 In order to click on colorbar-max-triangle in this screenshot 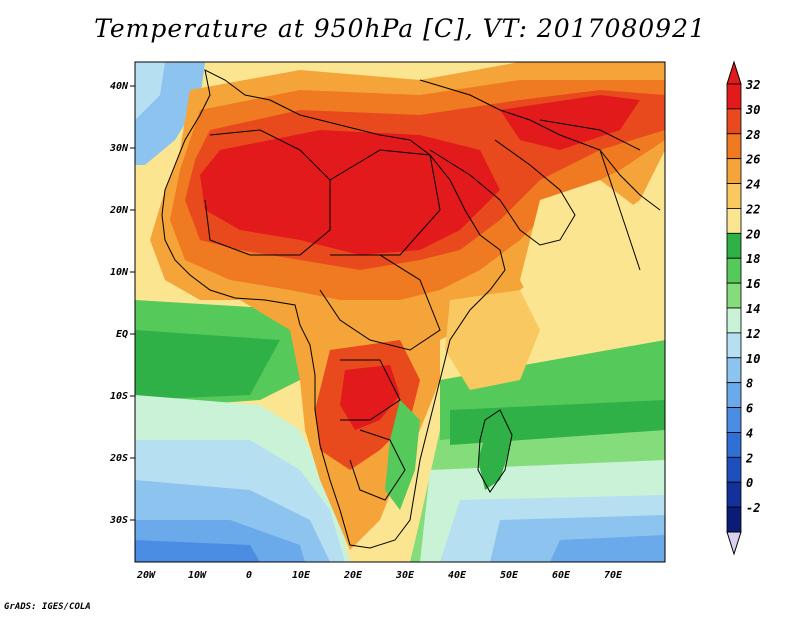, I will do `click(734, 72)`.